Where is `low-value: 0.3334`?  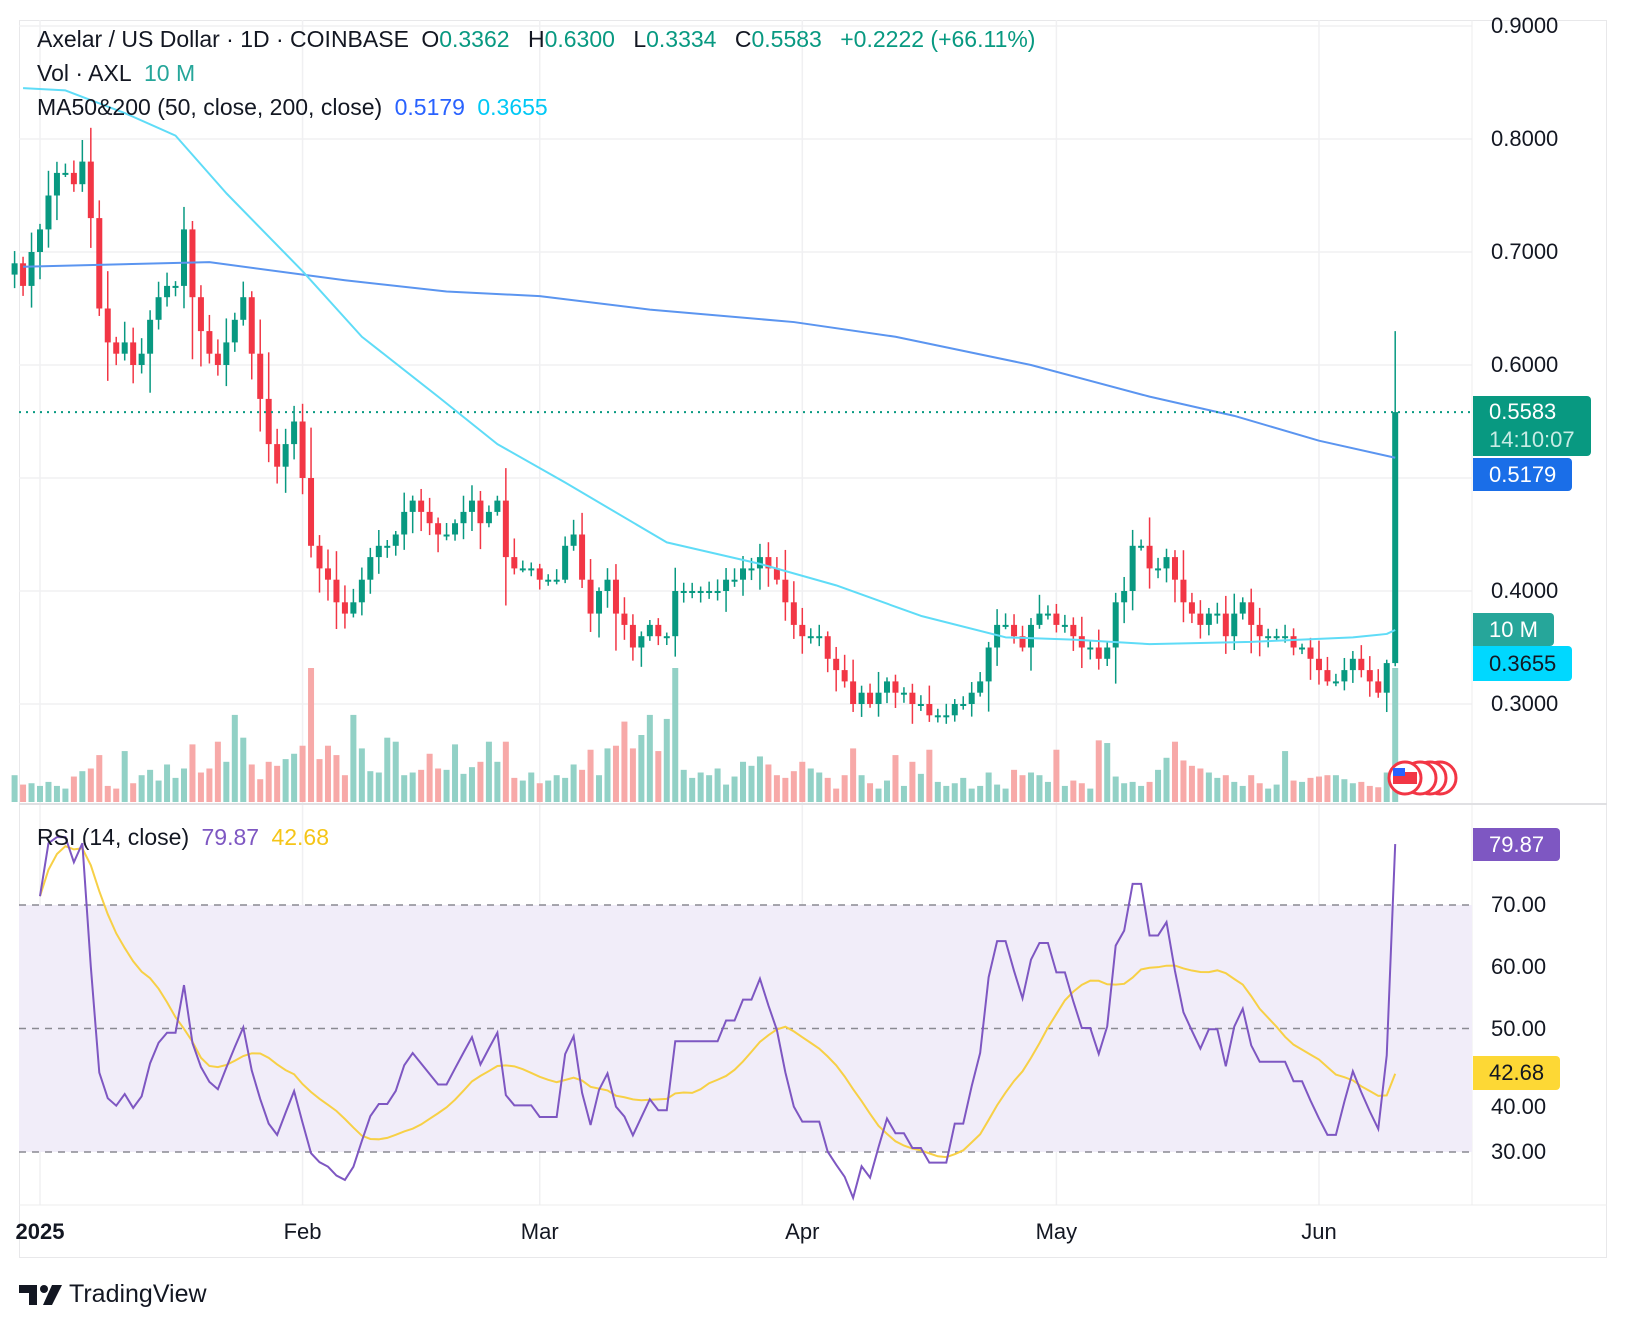
low-value: 0.3334 is located at coordinates (681, 39).